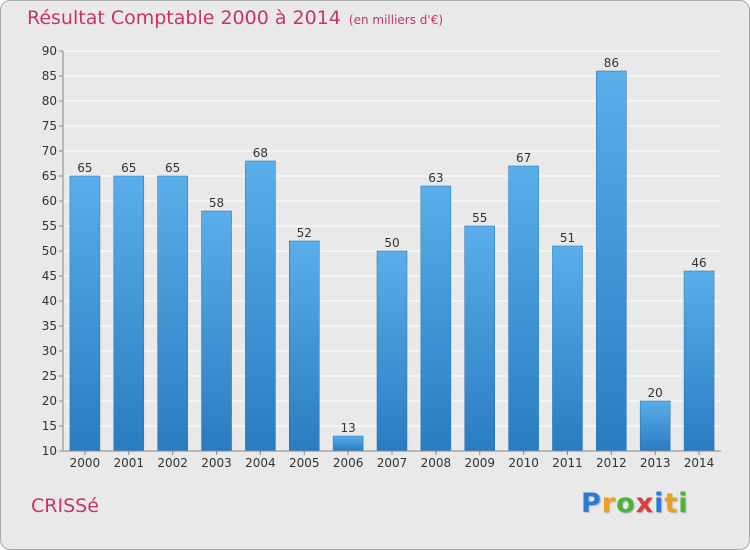 This screenshot has height=550, width=750. What do you see at coordinates (609, 503) in the screenshot?
I see `logo-letter: r` at bounding box center [609, 503].